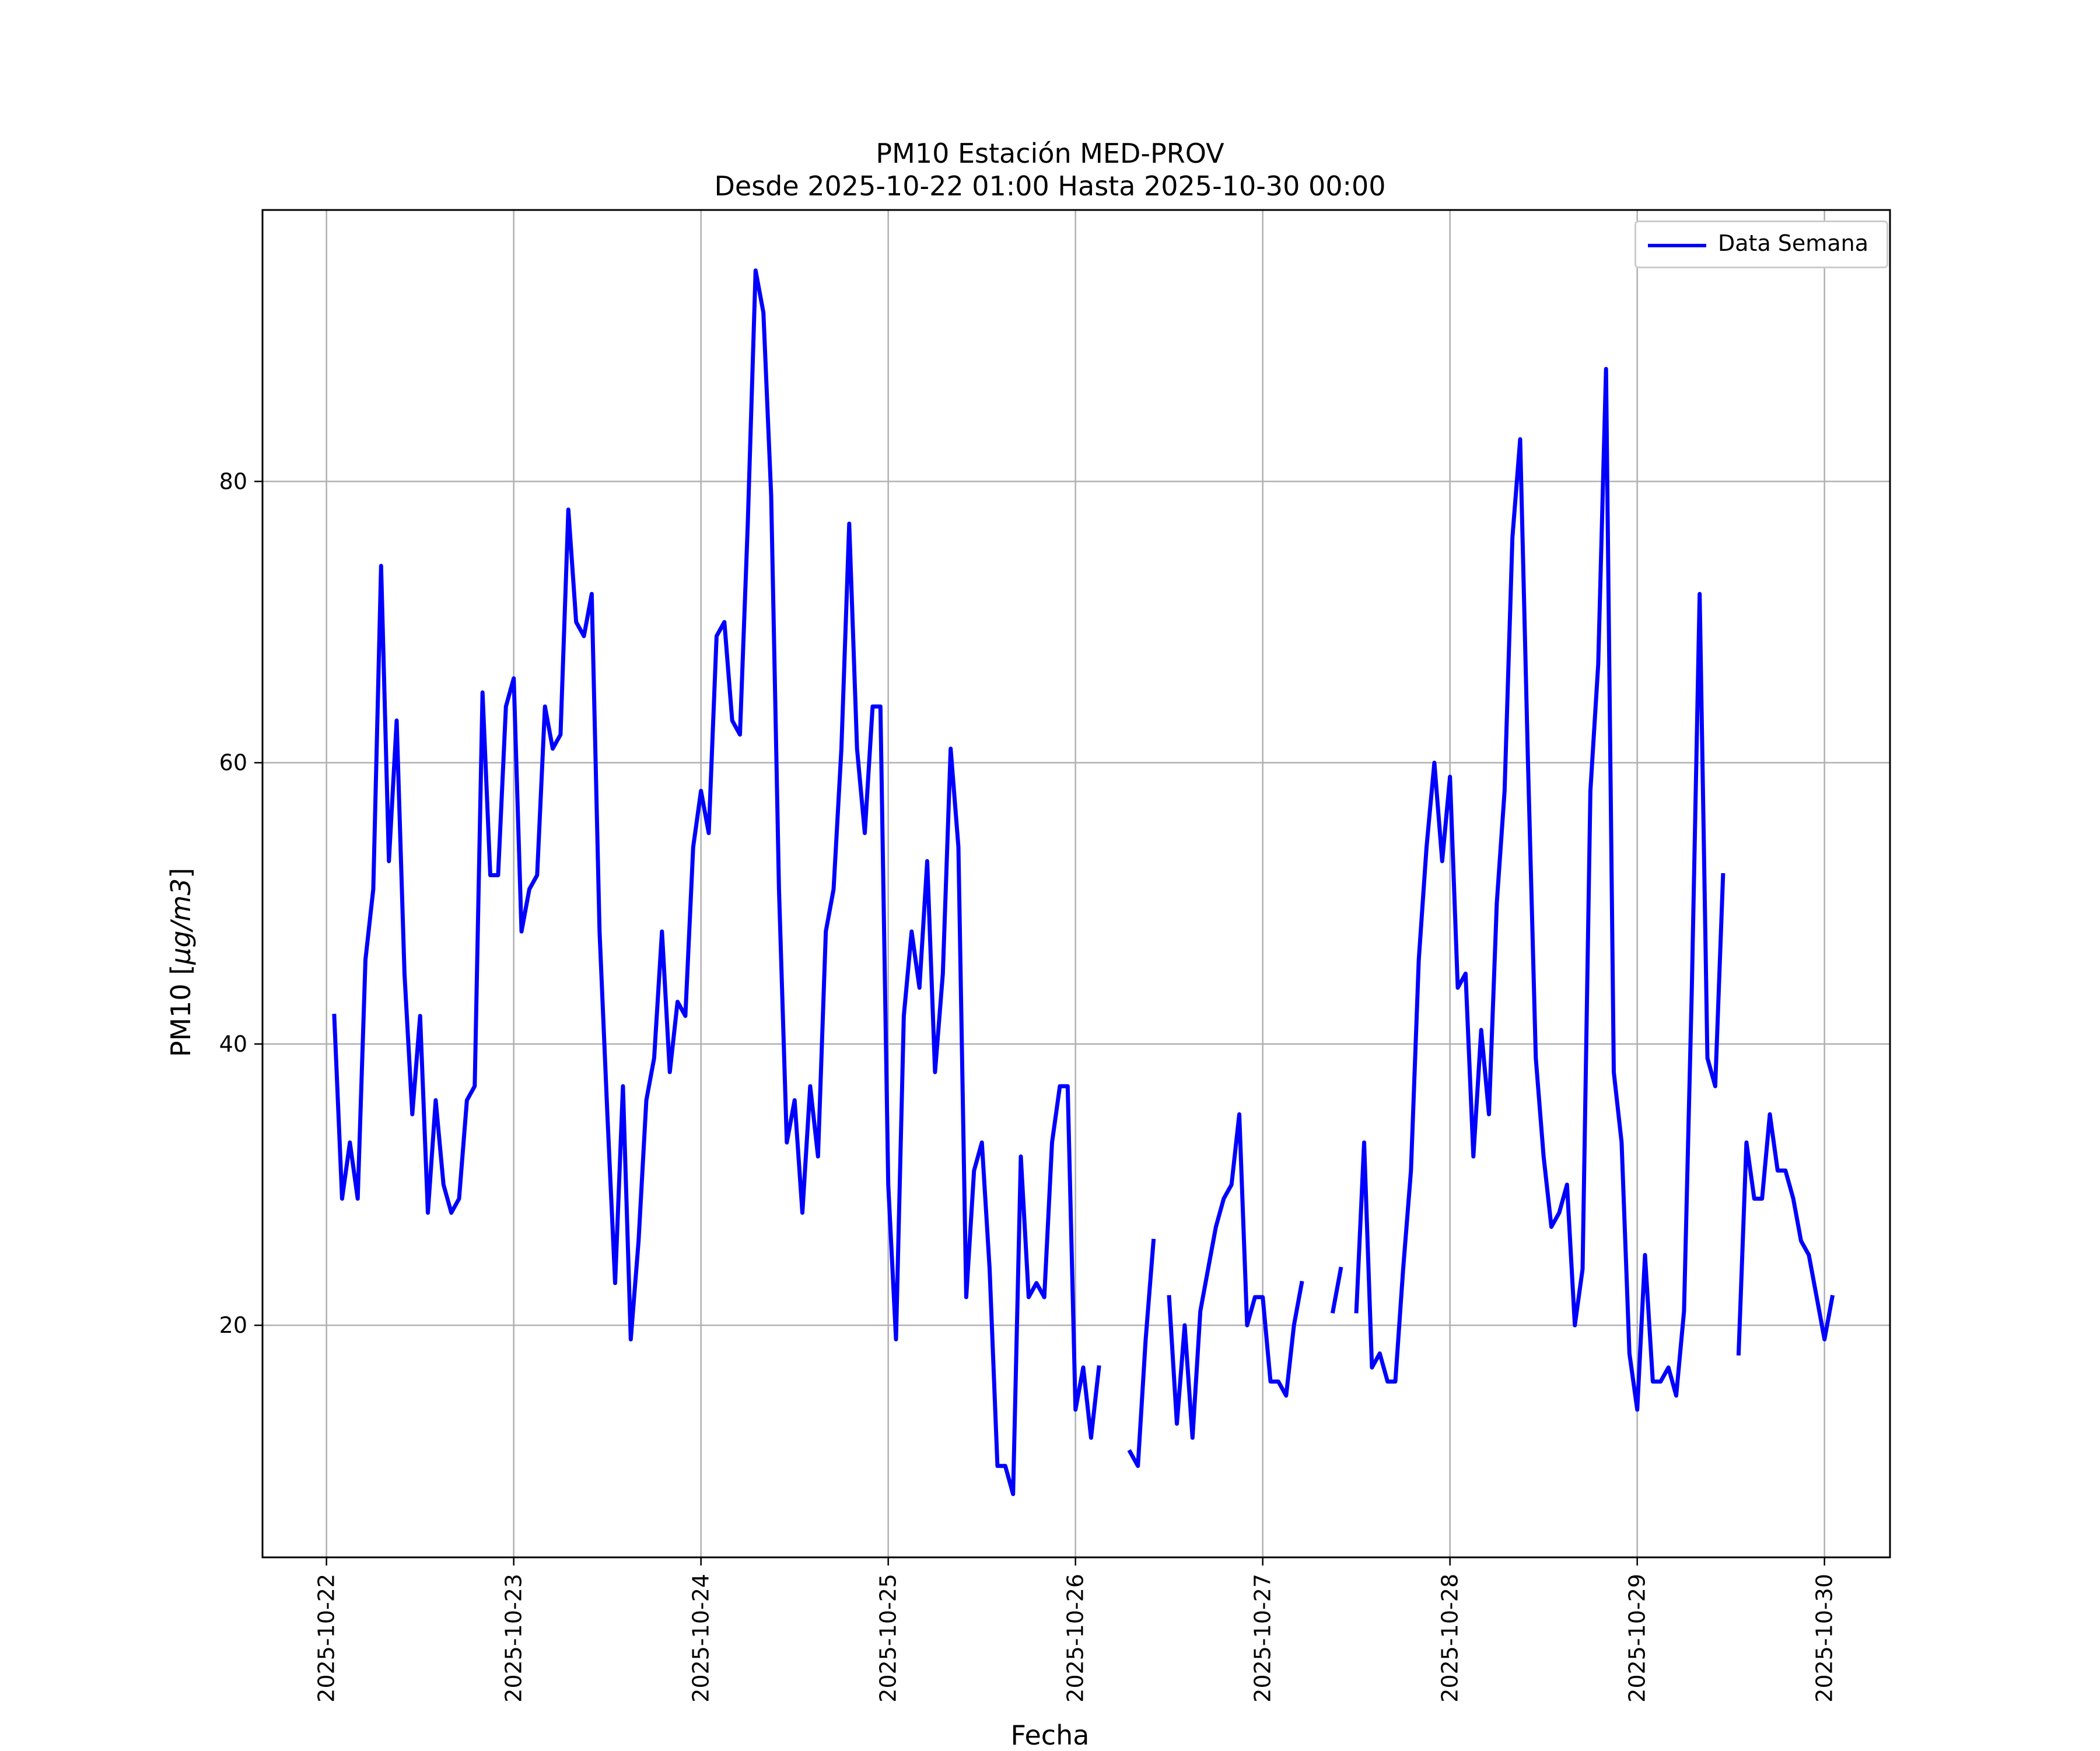 The height and width of the screenshot is (1751, 2100). Describe the element at coordinates (1677, 246) in the screenshot. I see `legend-line-swatch` at that location.